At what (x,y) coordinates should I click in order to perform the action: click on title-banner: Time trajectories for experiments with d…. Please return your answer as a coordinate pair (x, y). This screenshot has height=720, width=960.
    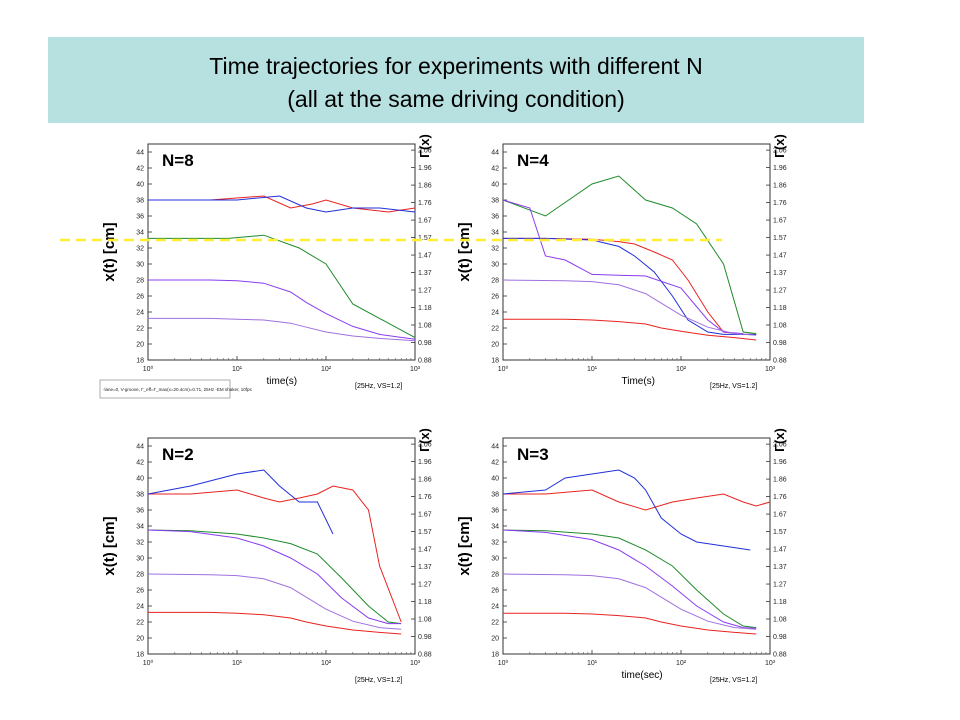
    Looking at the image, I should click on (456, 80).